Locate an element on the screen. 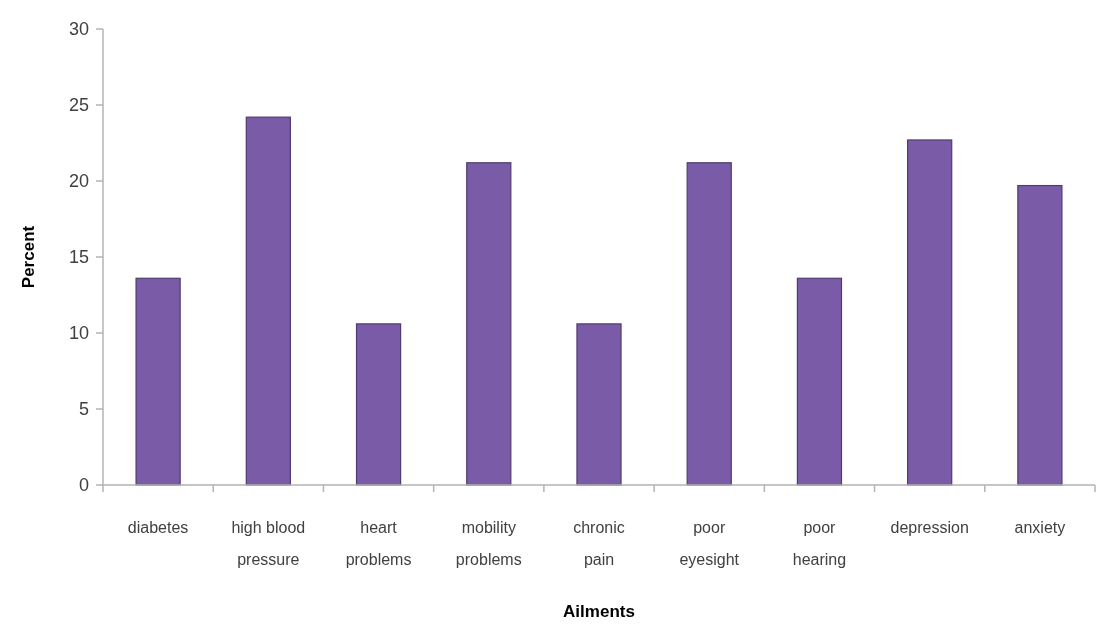  y-tick-label: 25 is located at coordinates (78, 105).